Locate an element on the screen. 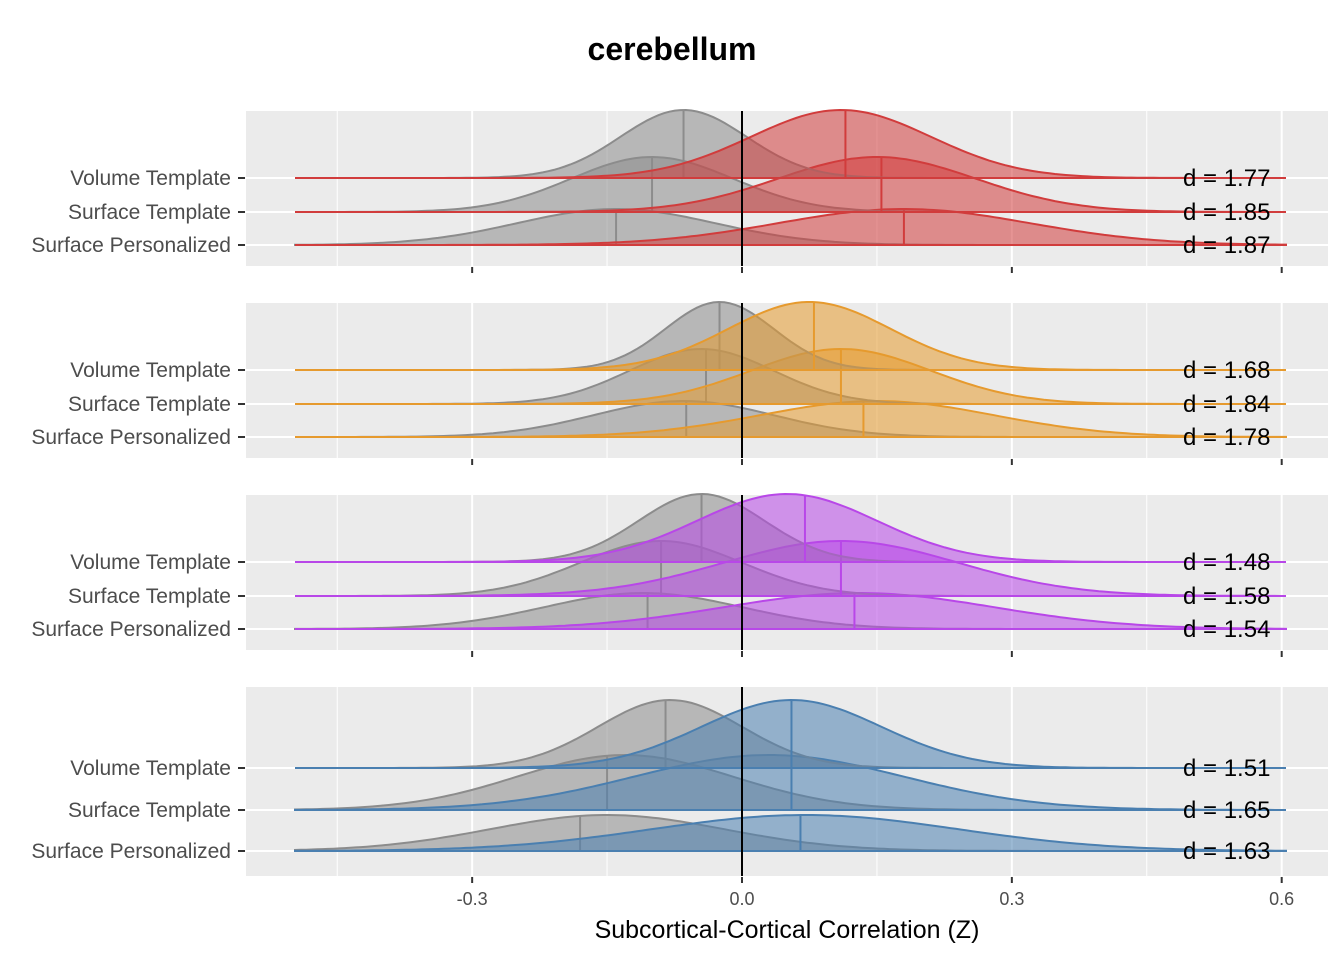 This screenshot has width=1344, height=960. cohen-d-label: d = 1.54 is located at coordinates (1226, 629).